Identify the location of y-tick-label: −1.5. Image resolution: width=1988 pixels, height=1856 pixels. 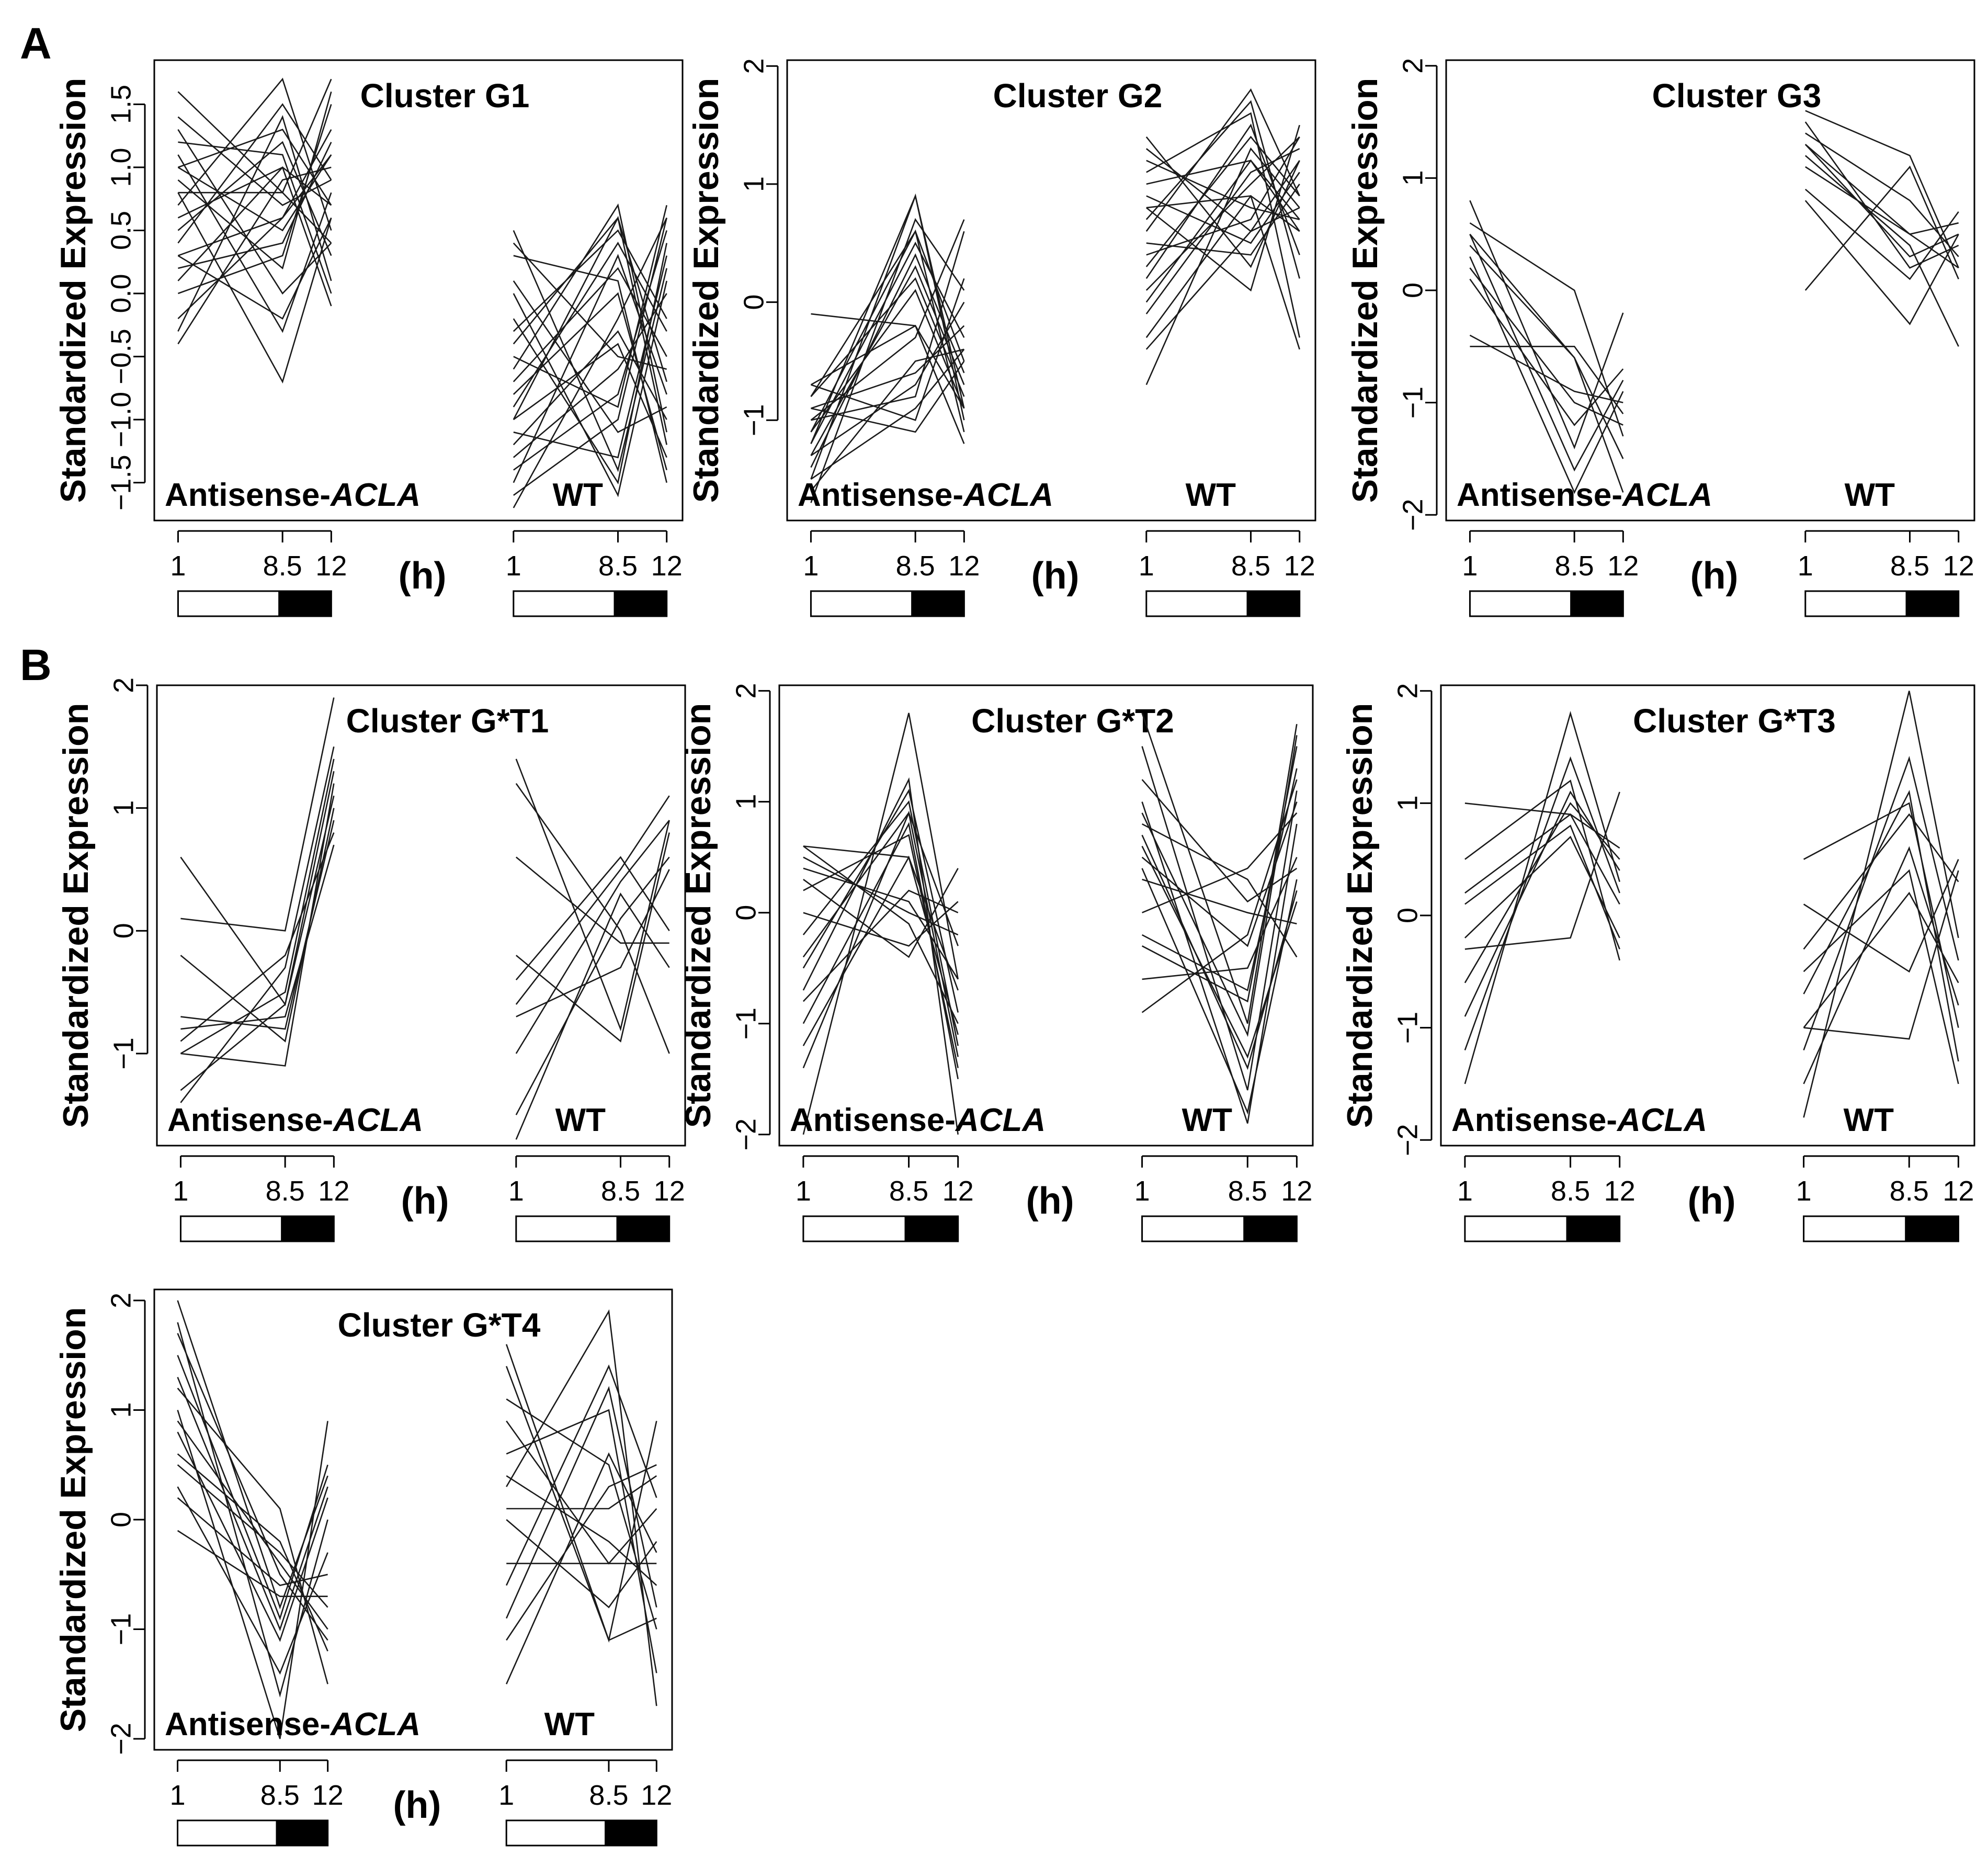
(121, 483).